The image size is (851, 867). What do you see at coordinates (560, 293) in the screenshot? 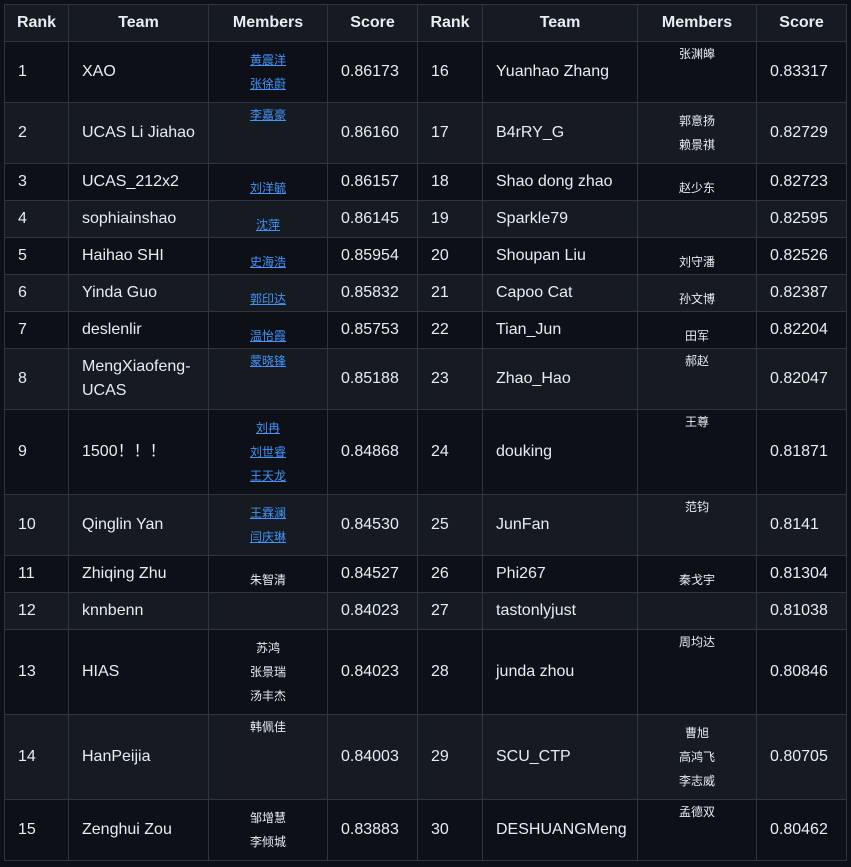
I see `team-cell: Capoo Cat` at bounding box center [560, 293].